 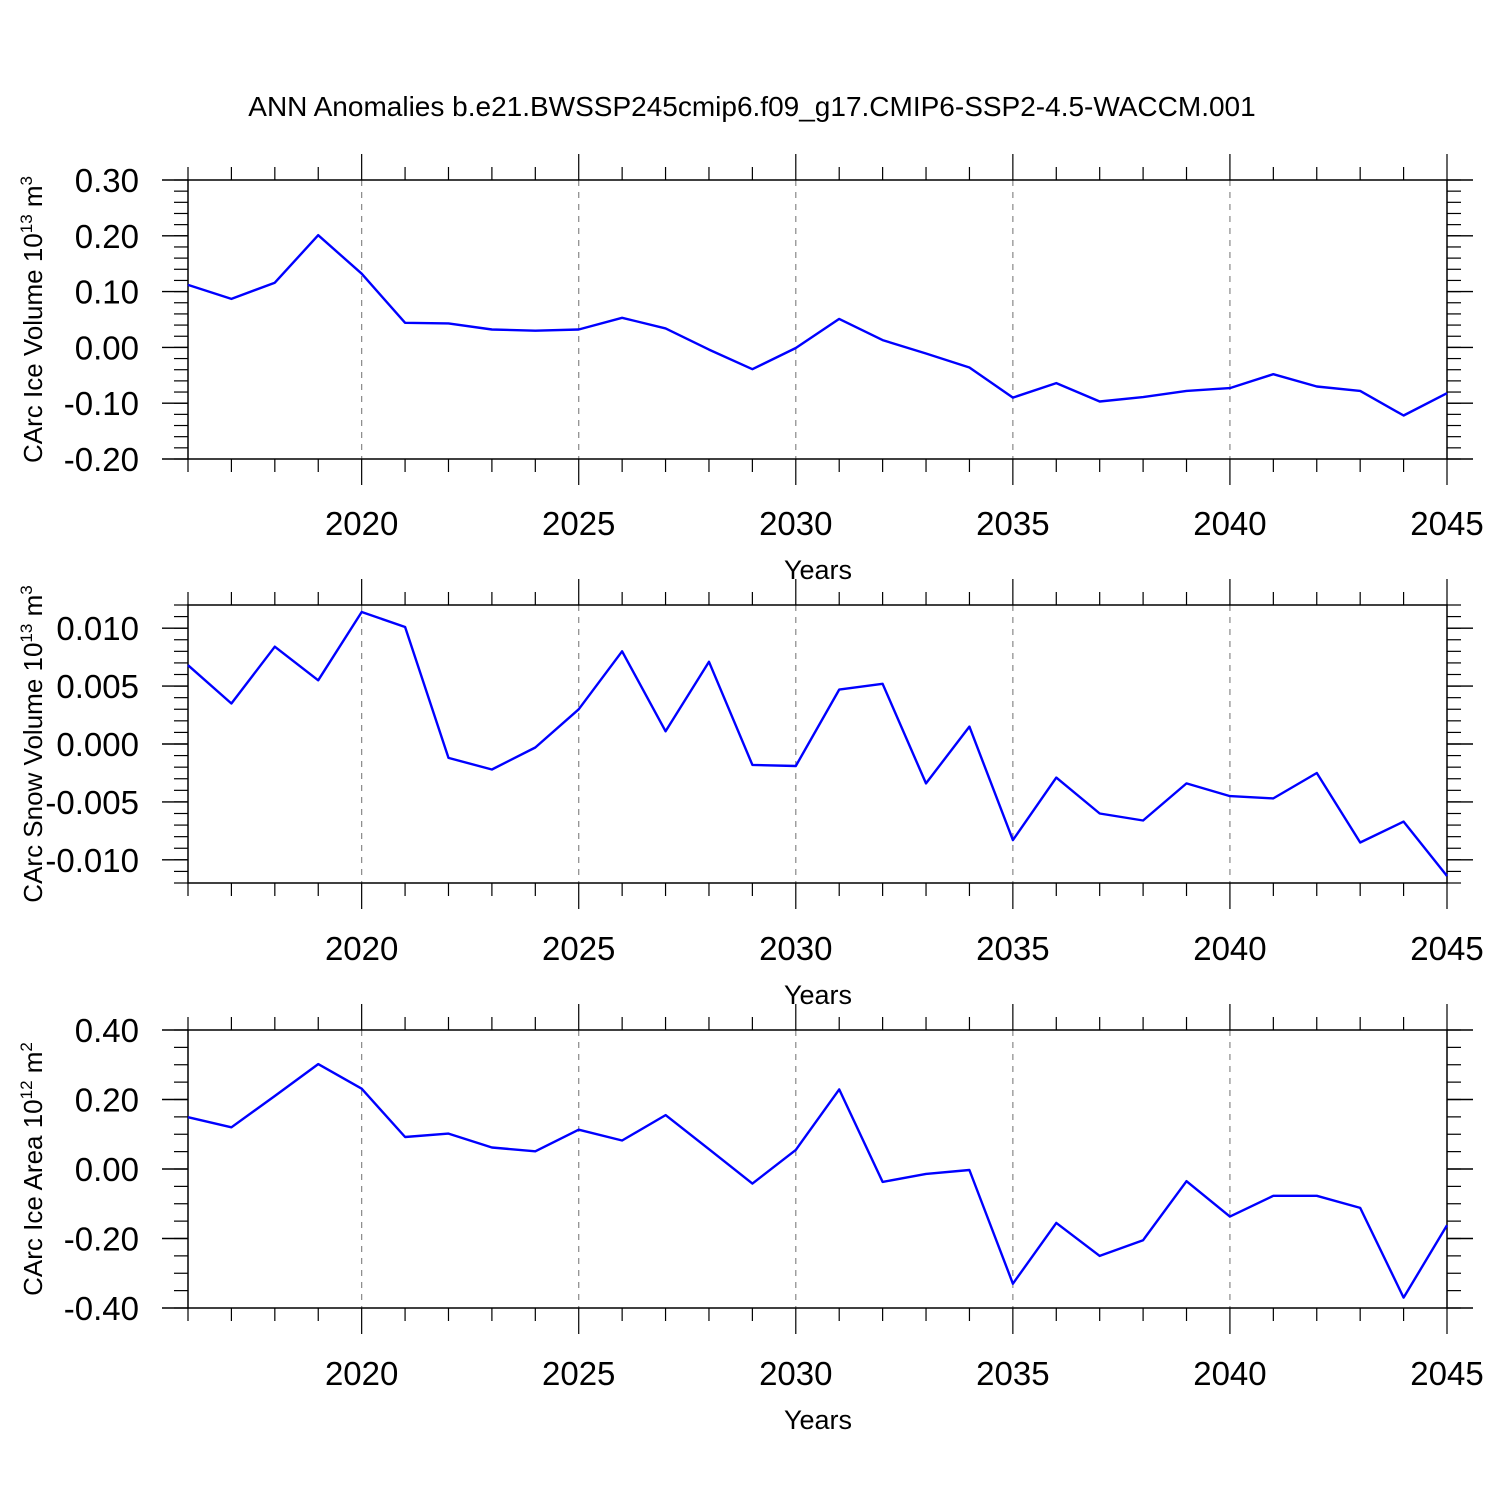 What do you see at coordinates (32, 1169) in the screenshot?
I see `y-axis-label: CArc Ice Area 1012 m2` at bounding box center [32, 1169].